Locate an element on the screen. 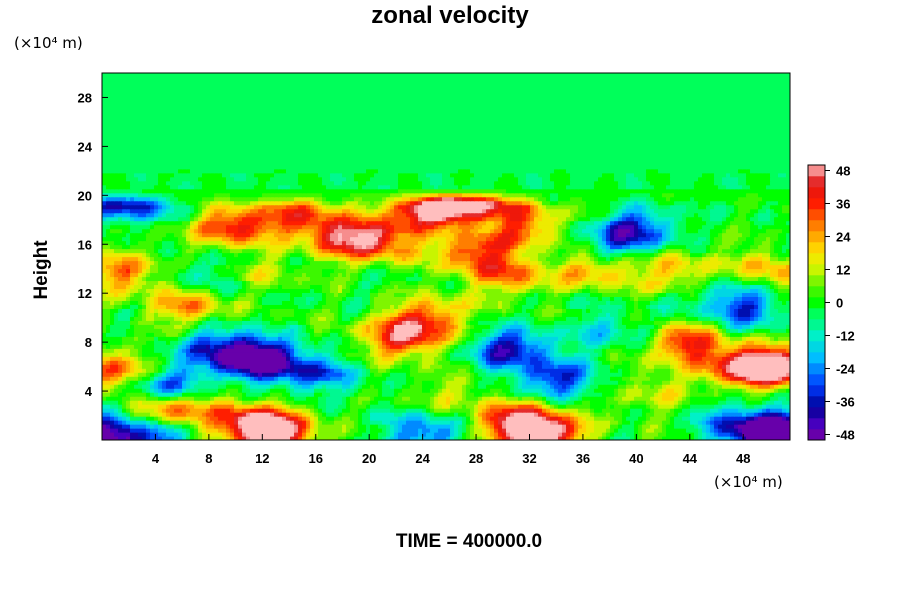 Image resolution: width=900 pixels, height=600 pixels. colorbar-tick-label: -24 is located at coordinates (846, 369).